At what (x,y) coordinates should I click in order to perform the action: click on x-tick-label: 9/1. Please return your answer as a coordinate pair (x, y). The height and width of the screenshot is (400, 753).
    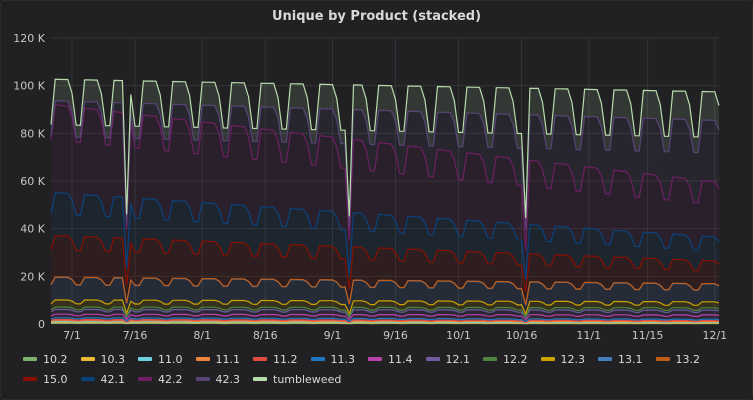
    Looking at the image, I should click on (333, 335).